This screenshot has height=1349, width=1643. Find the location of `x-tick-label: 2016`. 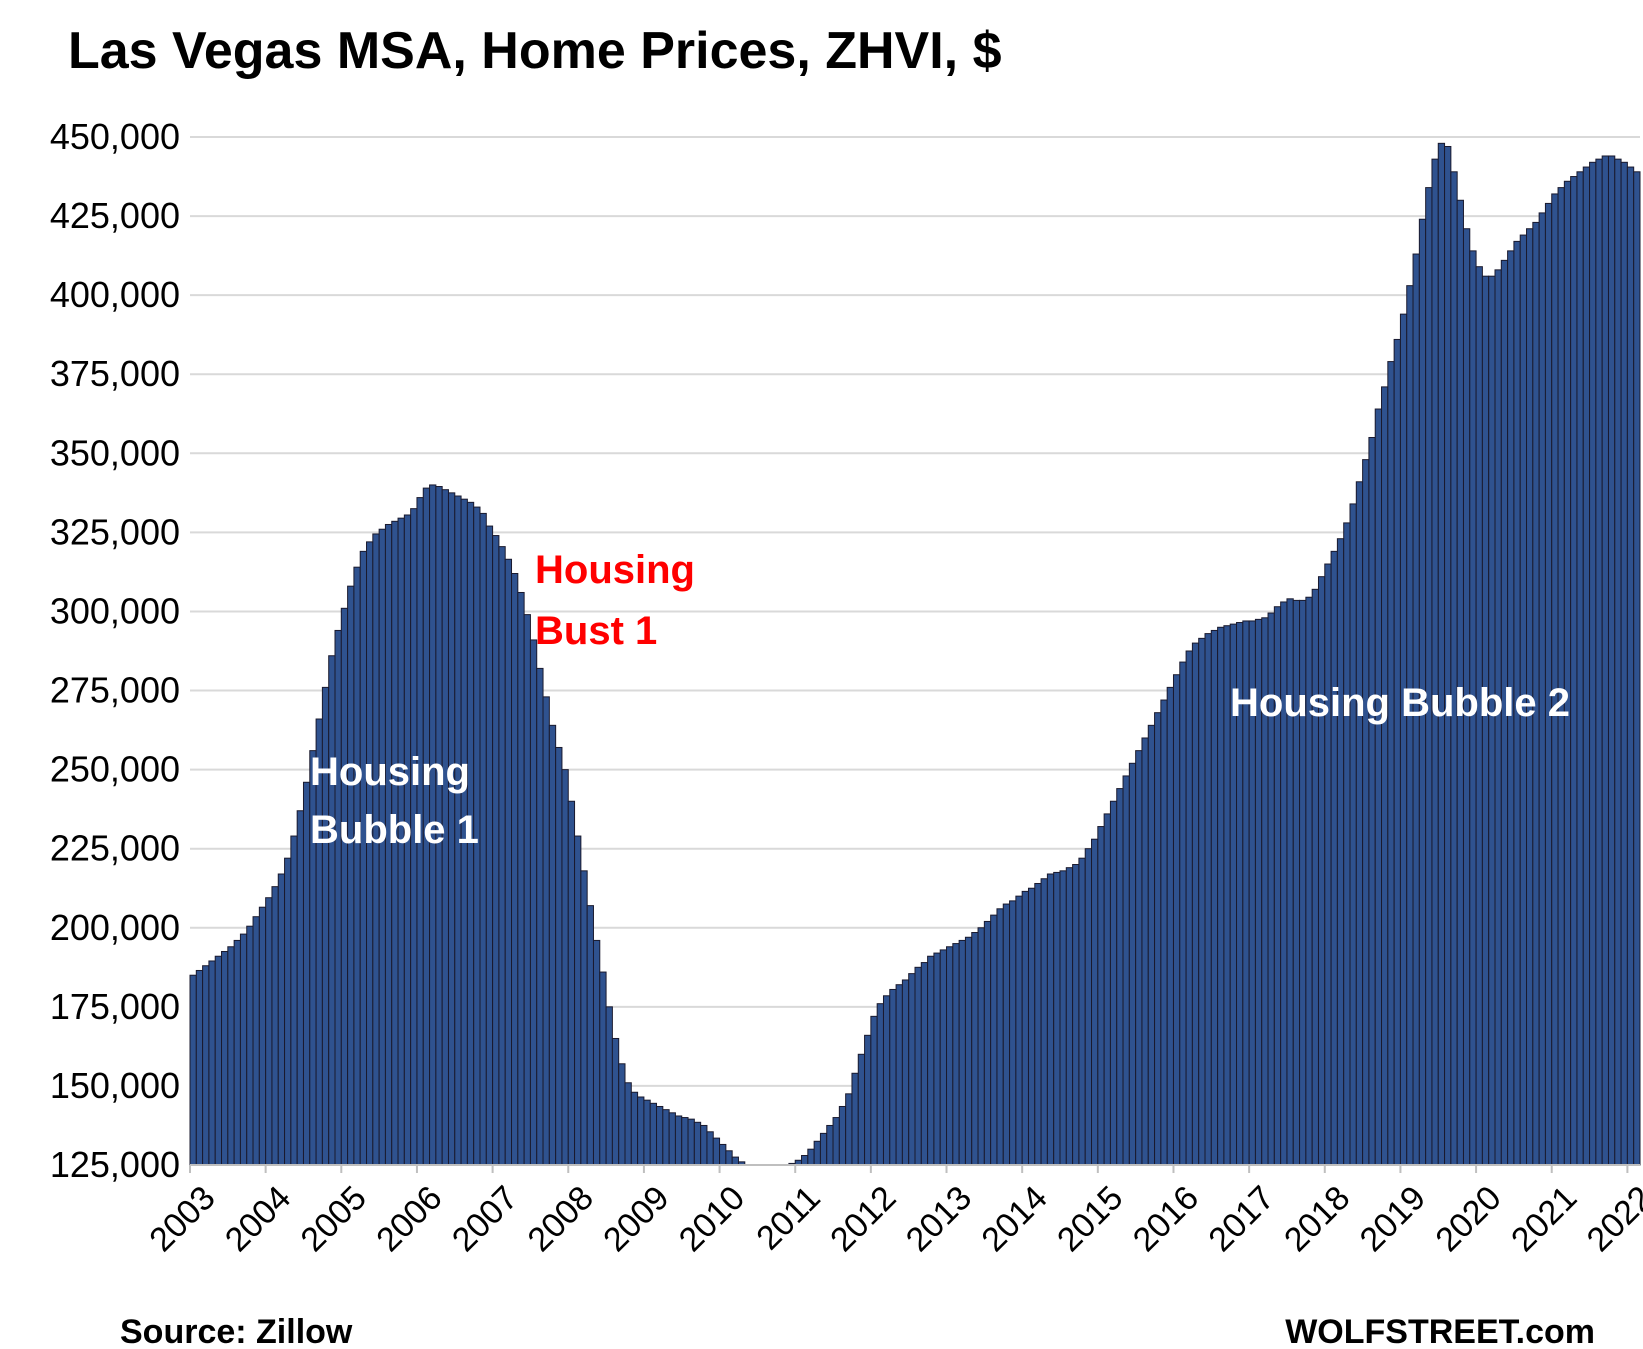

x-tick-label: 2016 is located at coordinates (1166, 1219).